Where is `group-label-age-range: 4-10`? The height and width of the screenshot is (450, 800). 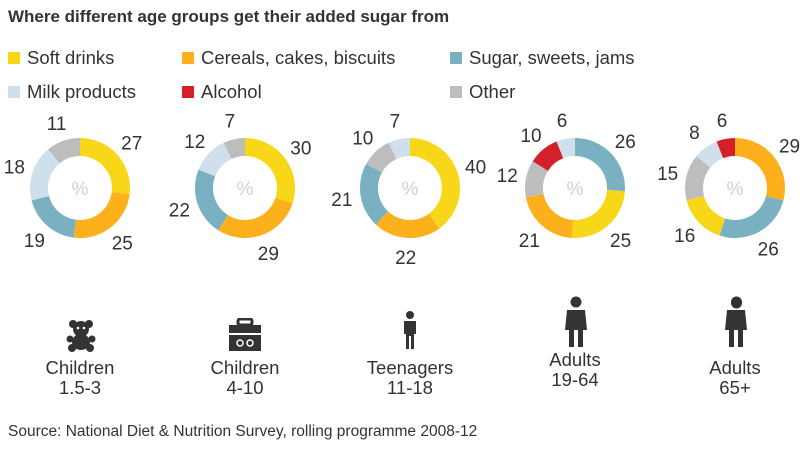
group-label-age-range: 4-10 is located at coordinates (245, 387).